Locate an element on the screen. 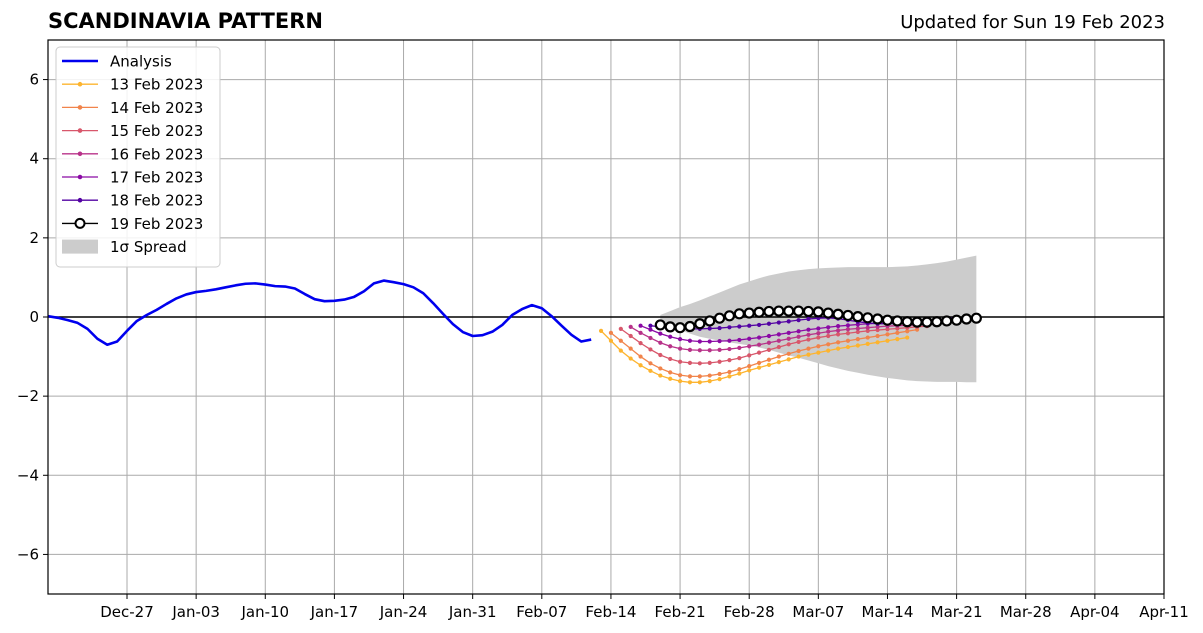 The height and width of the screenshot is (633, 1203). legend-label: 14 Feb 2023 is located at coordinates (156, 108).